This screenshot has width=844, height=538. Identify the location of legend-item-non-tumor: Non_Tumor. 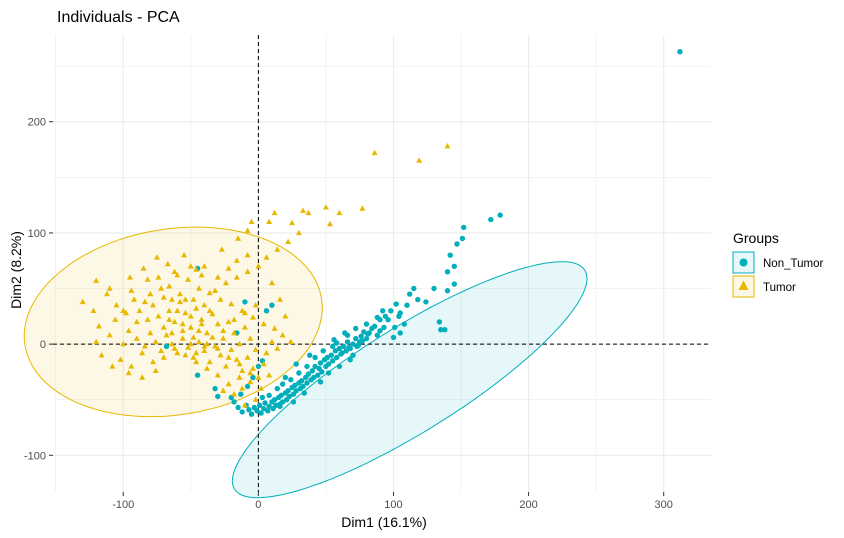
(777, 262).